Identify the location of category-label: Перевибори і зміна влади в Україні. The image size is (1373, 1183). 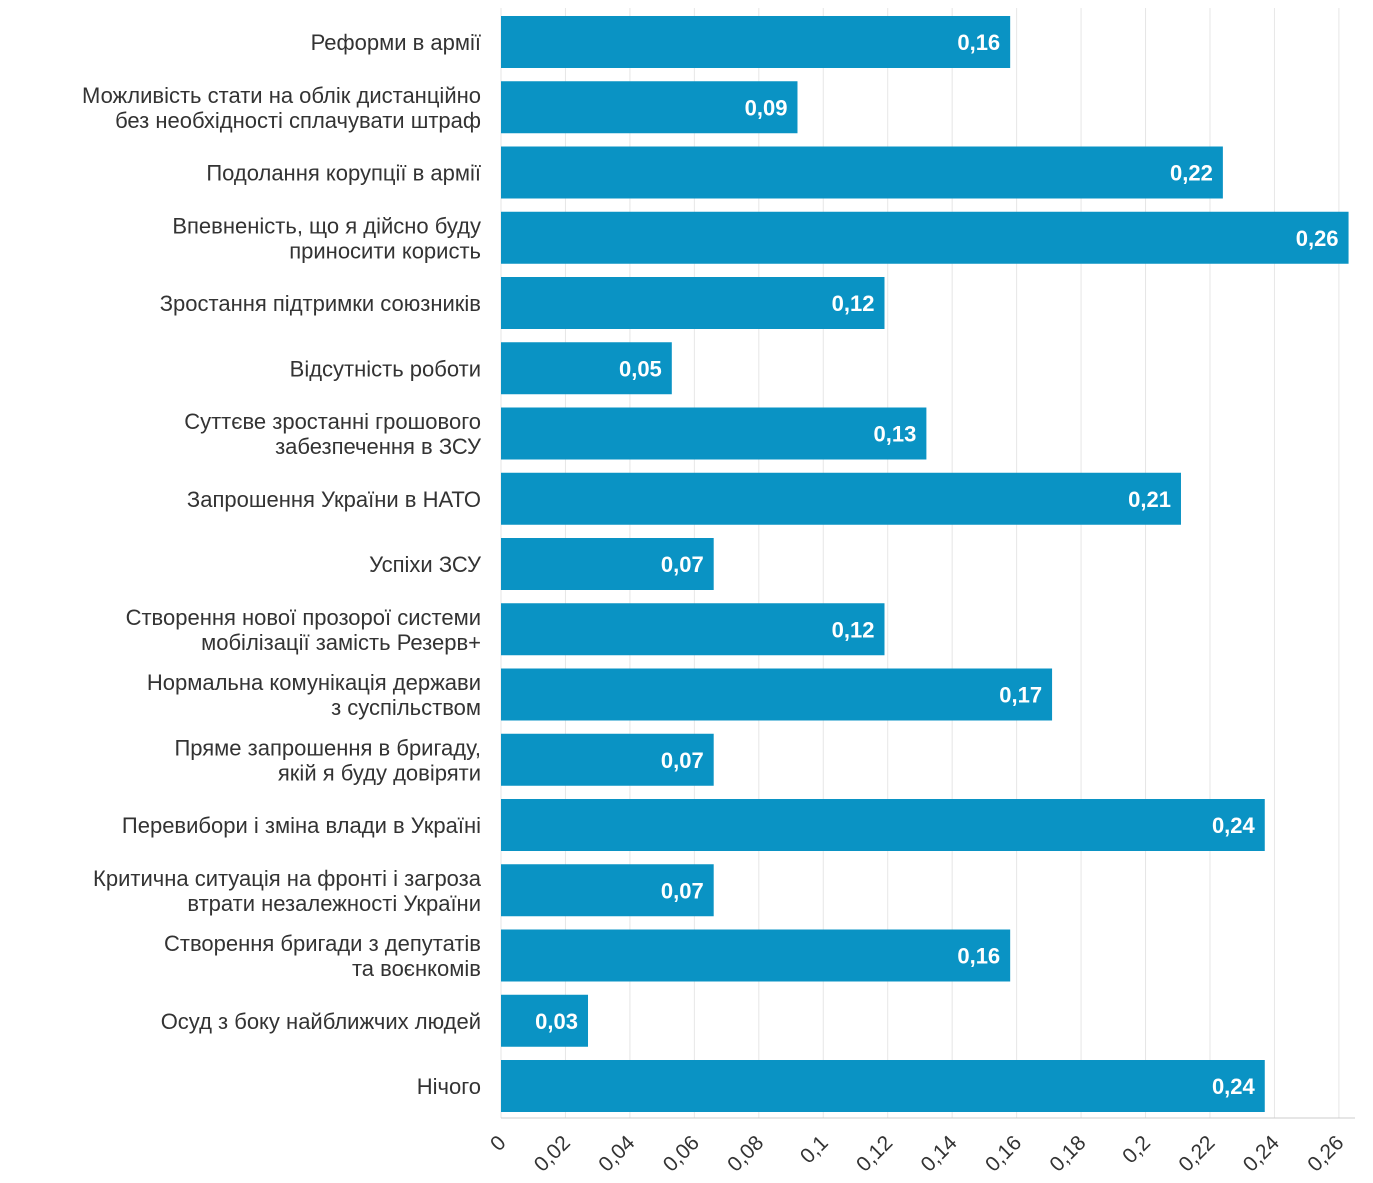
(301, 825).